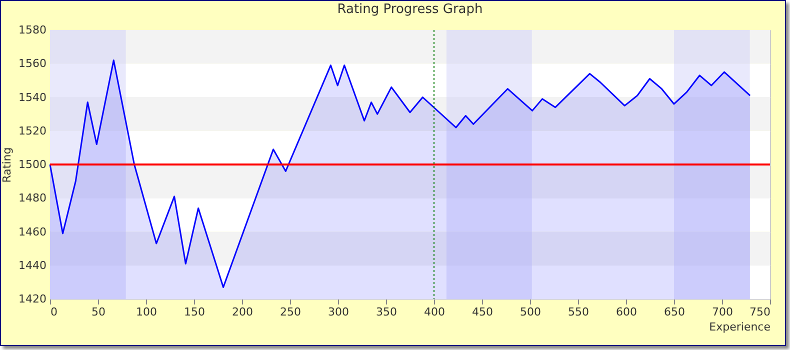 Image resolution: width=790 pixels, height=350 pixels. Describe the element at coordinates (530, 312) in the screenshot. I see `x-tick-label: 500` at that location.